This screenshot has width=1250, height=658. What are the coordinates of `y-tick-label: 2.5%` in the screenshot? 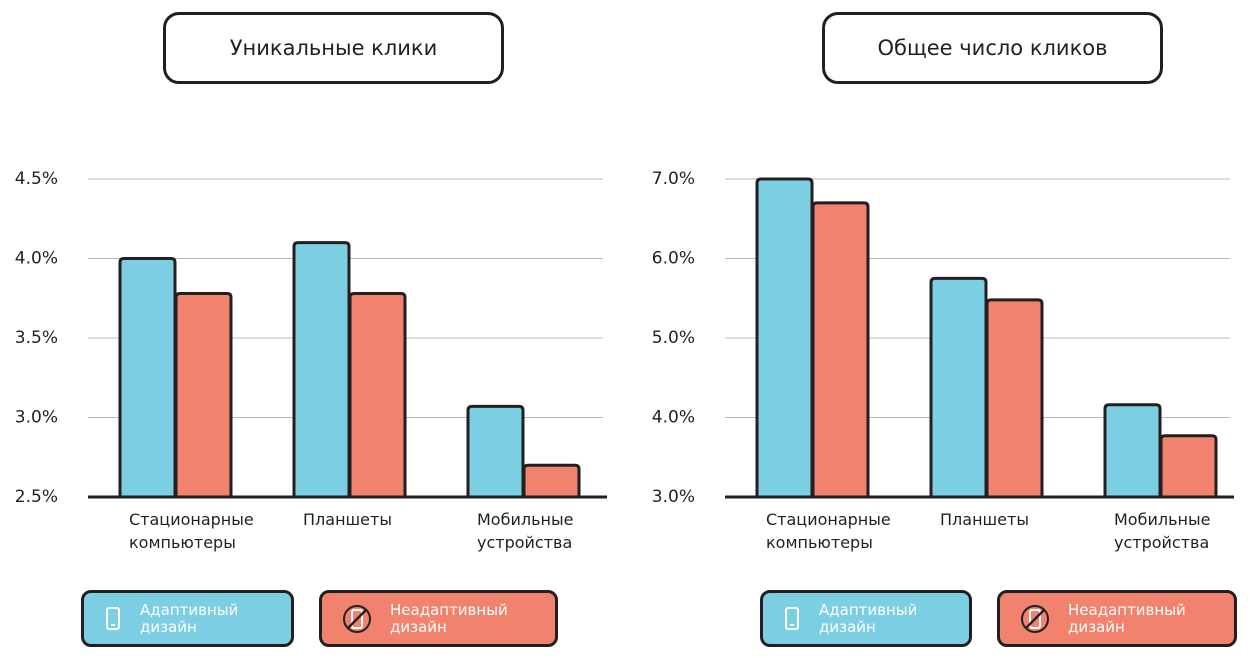 It's located at (36, 497).